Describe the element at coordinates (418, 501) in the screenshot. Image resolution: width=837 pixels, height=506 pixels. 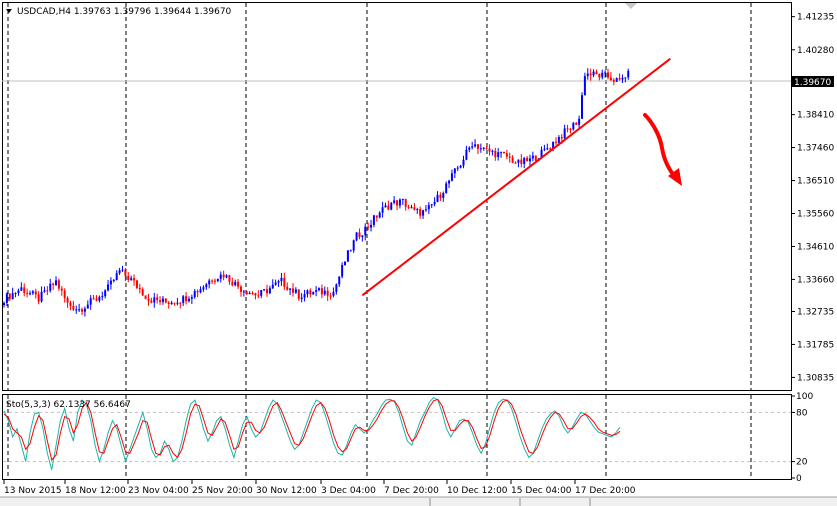
I see `bottom-bar` at that location.